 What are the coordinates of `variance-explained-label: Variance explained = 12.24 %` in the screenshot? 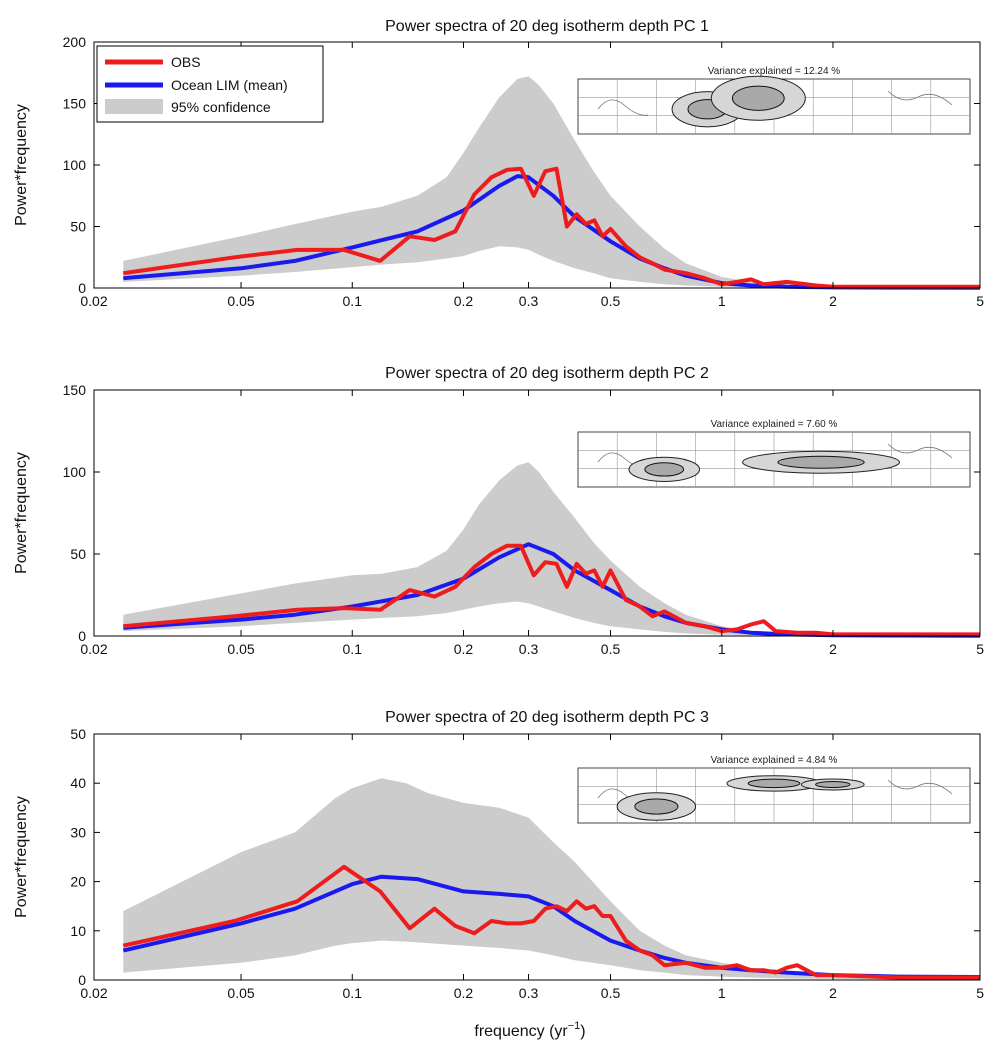 It's located at (774, 71).